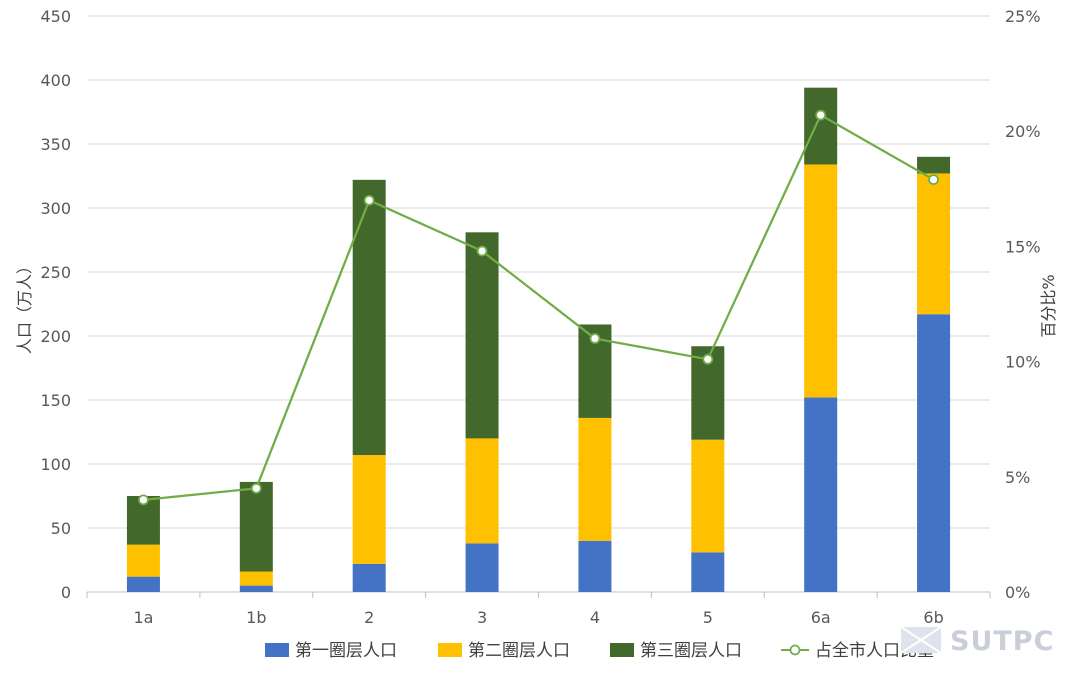  Describe the element at coordinates (1002, 641) in the screenshot. I see `watermark-text: SUTPC` at that location.